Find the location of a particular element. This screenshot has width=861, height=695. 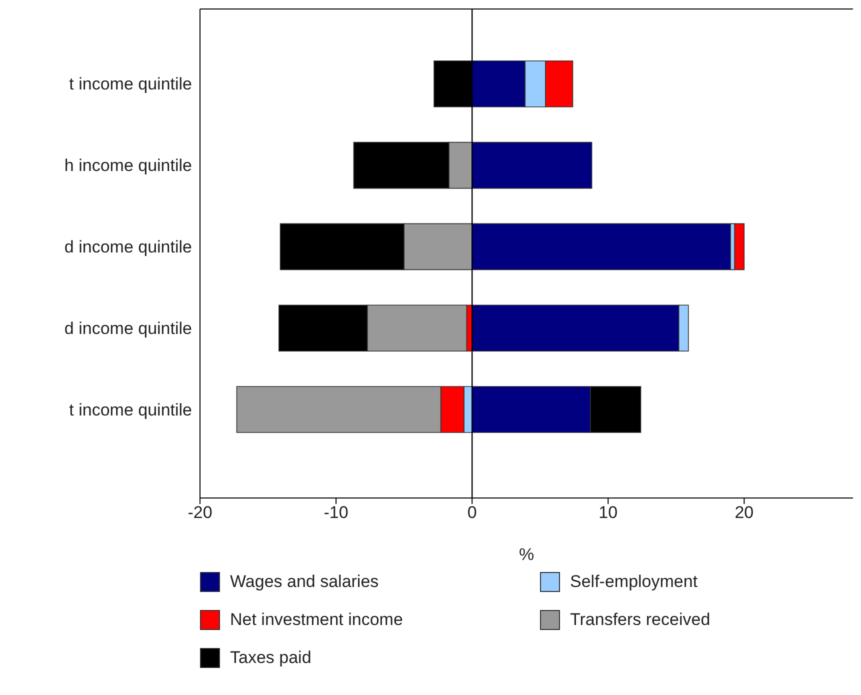

x-tick-label: -20 is located at coordinates (200, 512).